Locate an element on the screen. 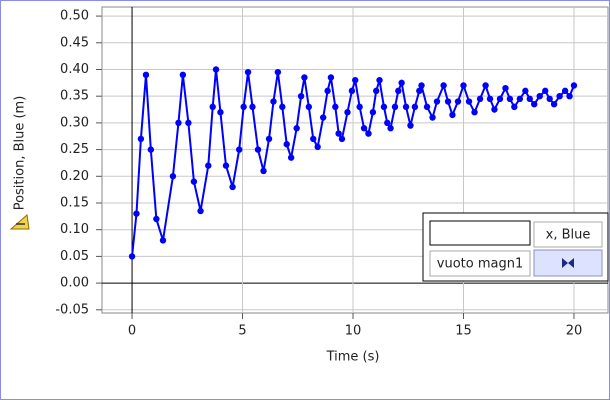  y-tick-label: 0.20 is located at coordinates (74, 176).